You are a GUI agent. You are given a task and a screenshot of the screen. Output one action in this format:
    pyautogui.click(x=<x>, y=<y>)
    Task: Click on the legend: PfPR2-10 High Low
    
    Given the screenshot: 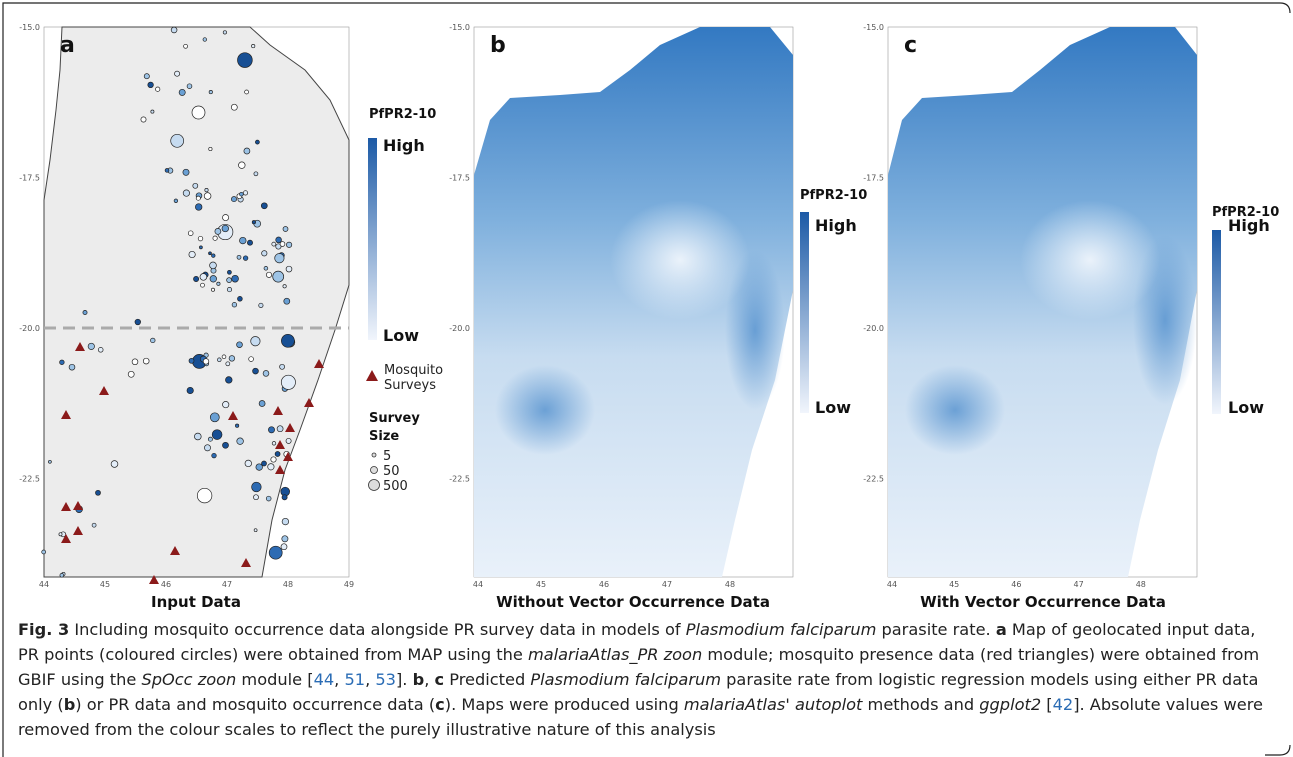 What is the action you would take?
    pyautogui.click(x=1245, y=311)
    